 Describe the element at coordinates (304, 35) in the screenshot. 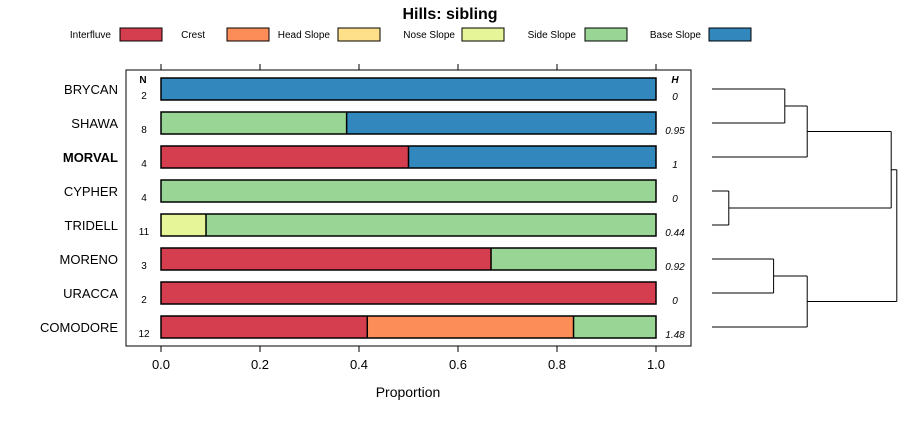

I see `legend-label-head-slope: Head Slope` at that location.